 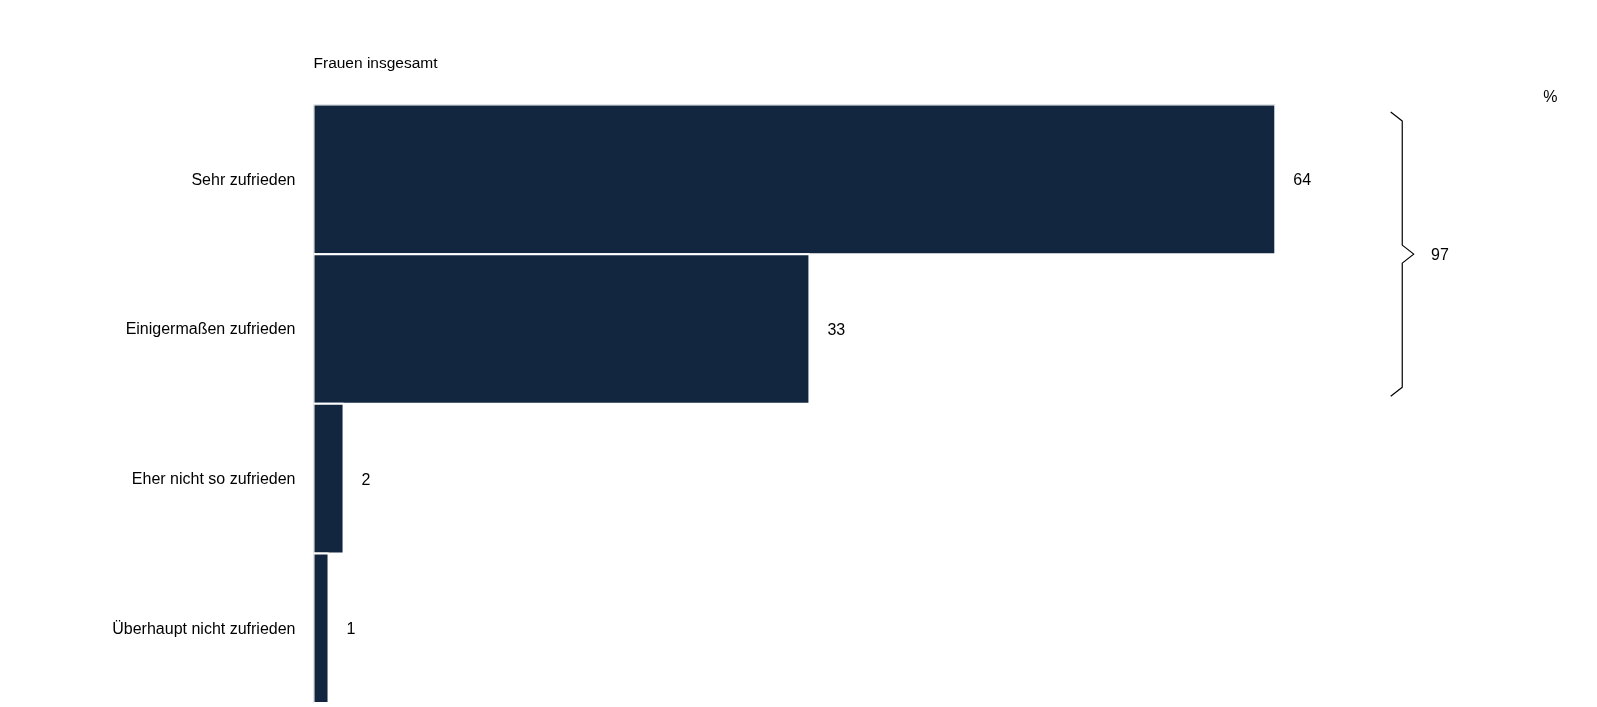 I want to click on text: 97, so click(x=1440, y=255).